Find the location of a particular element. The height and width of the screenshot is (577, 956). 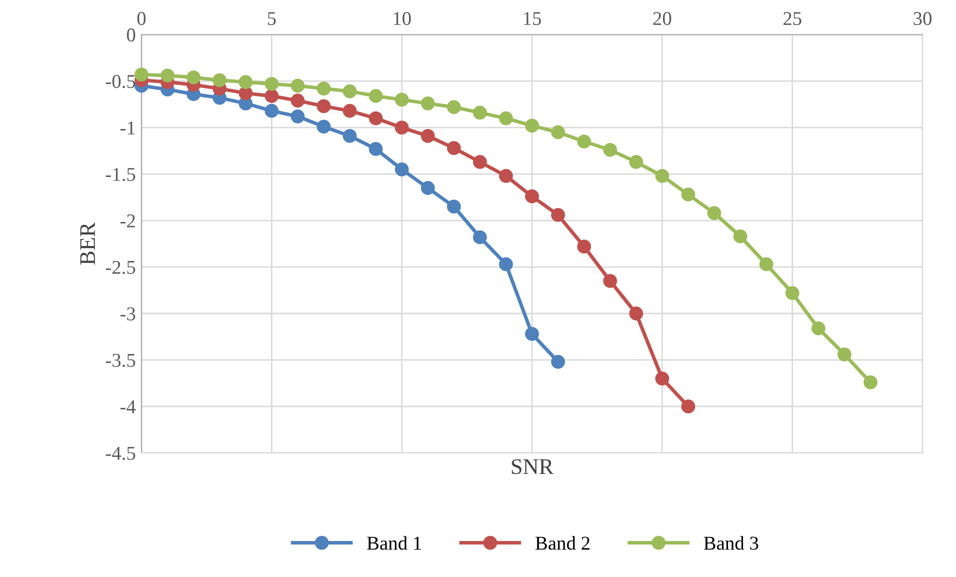

y-tick-label: -1 is located at coordinates (127, 127).